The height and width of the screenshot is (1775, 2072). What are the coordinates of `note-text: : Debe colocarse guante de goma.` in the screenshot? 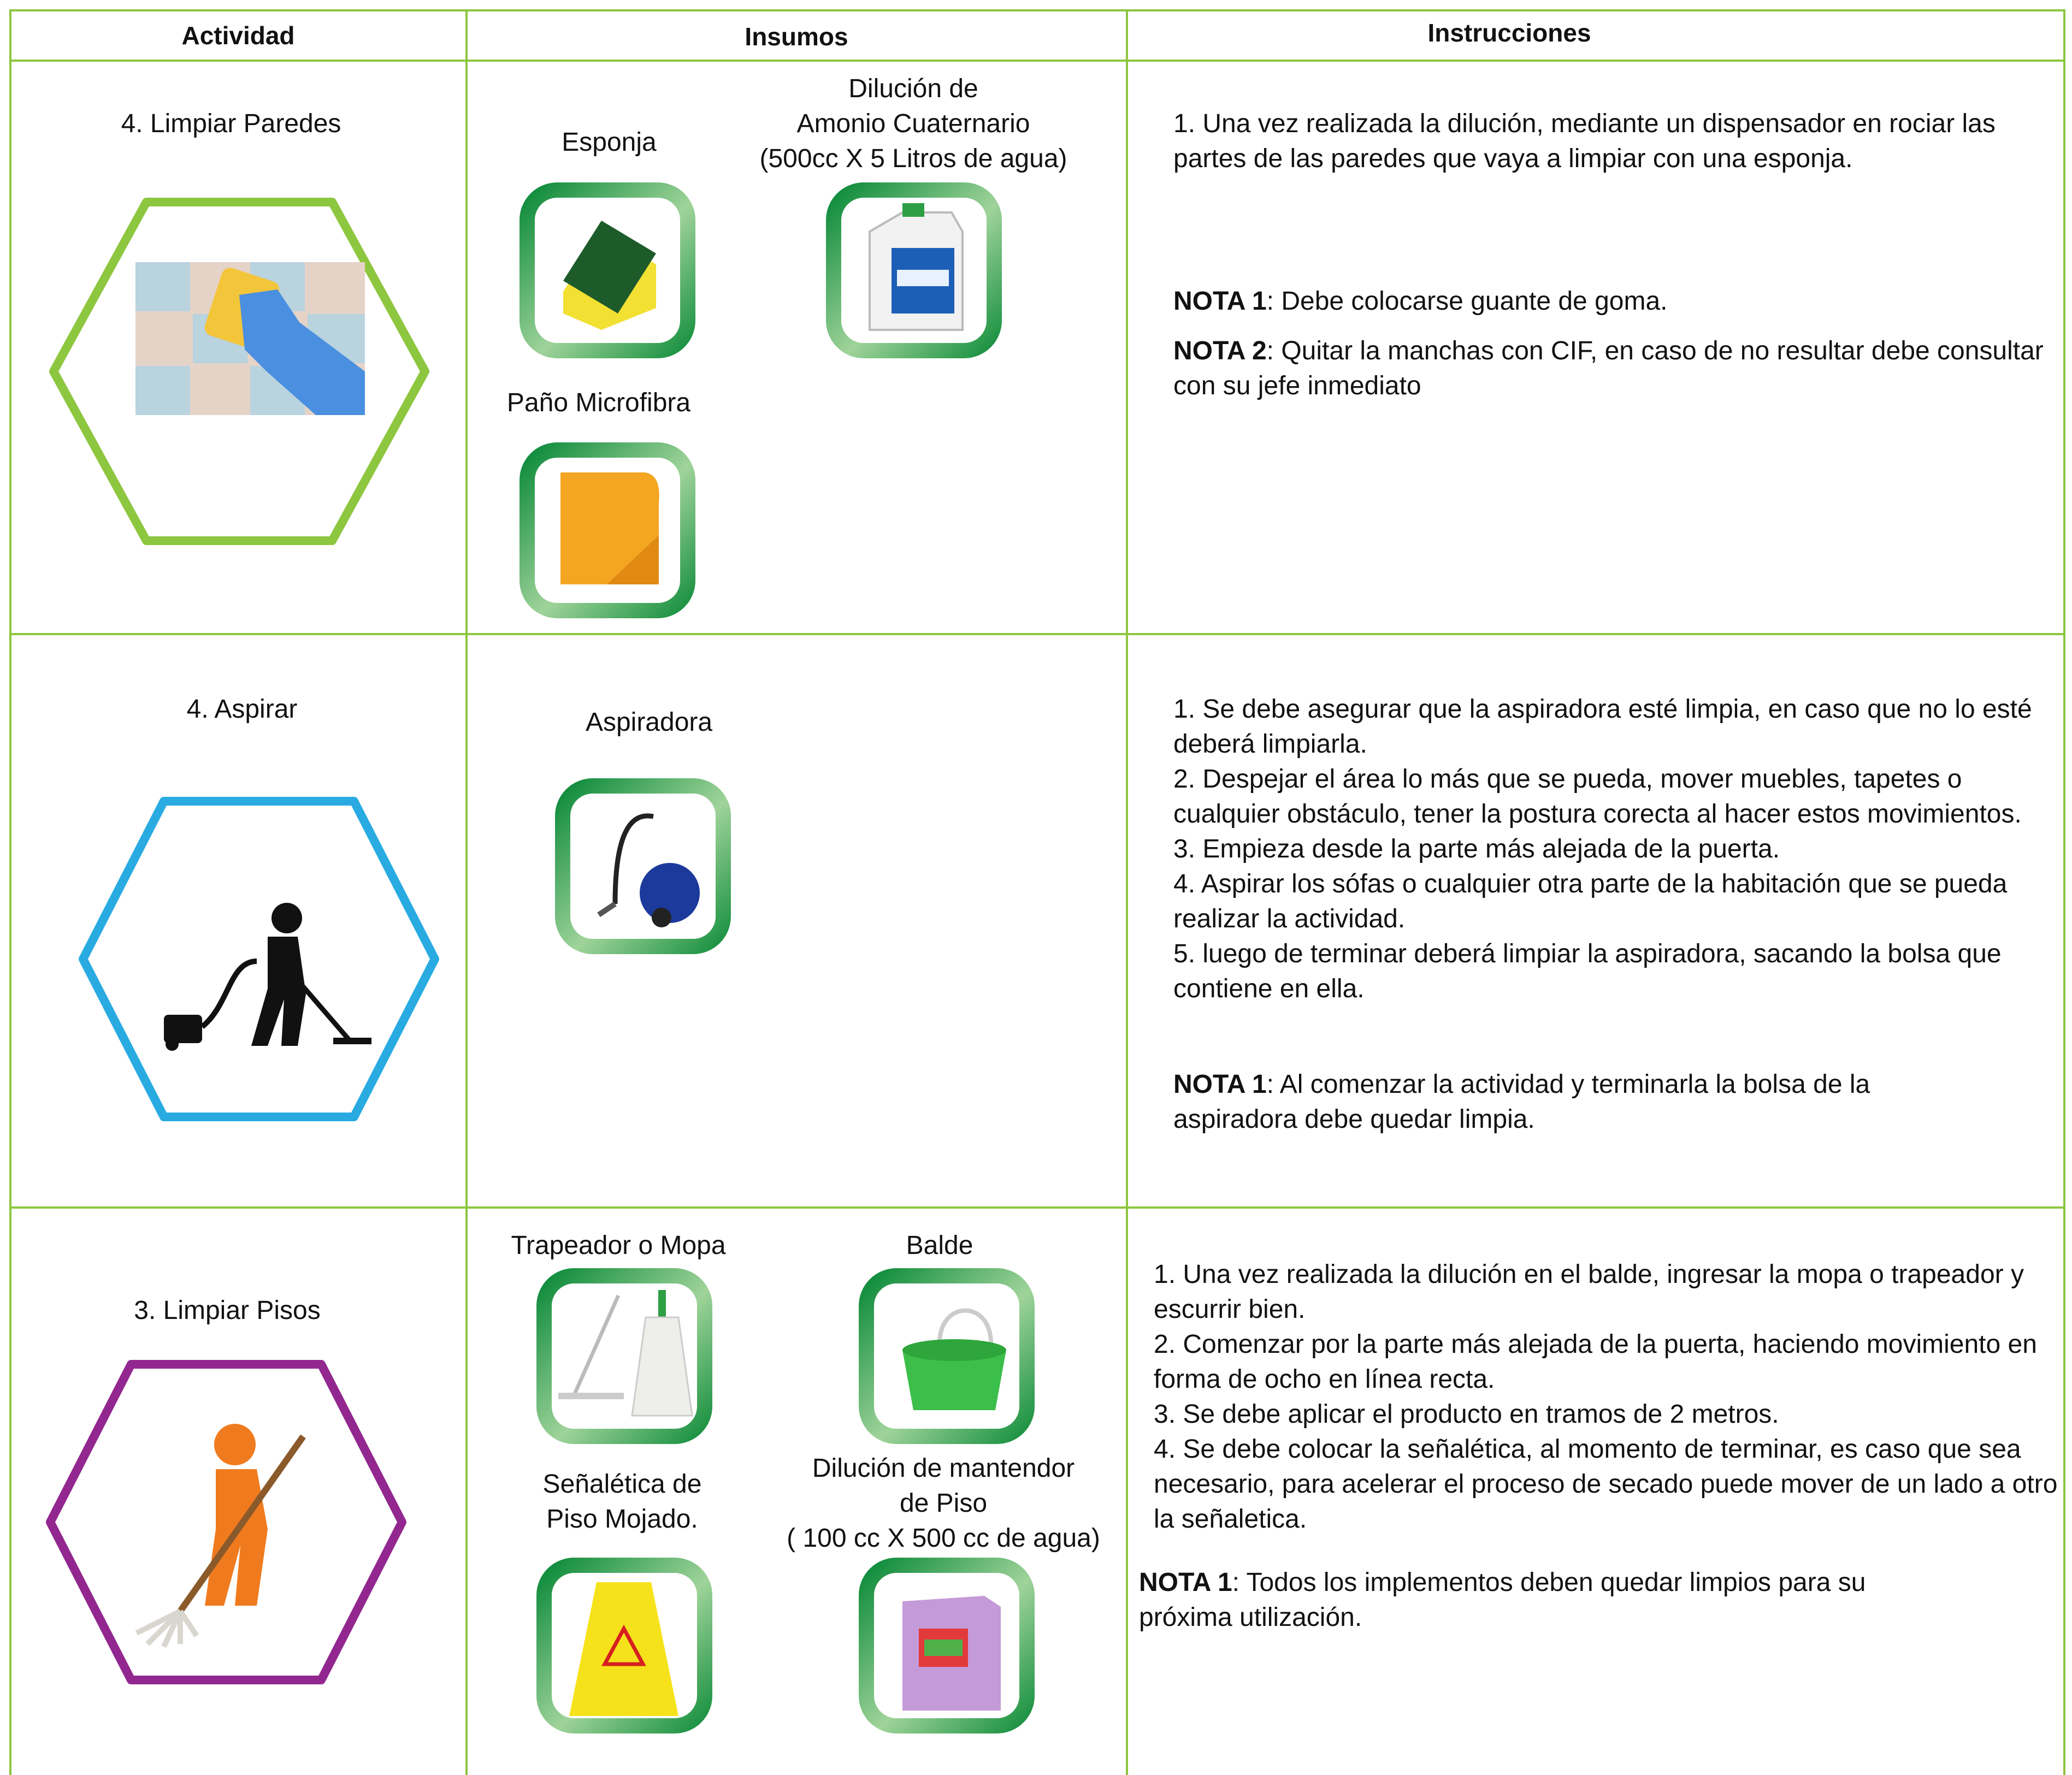 It's located at (1467, 301).